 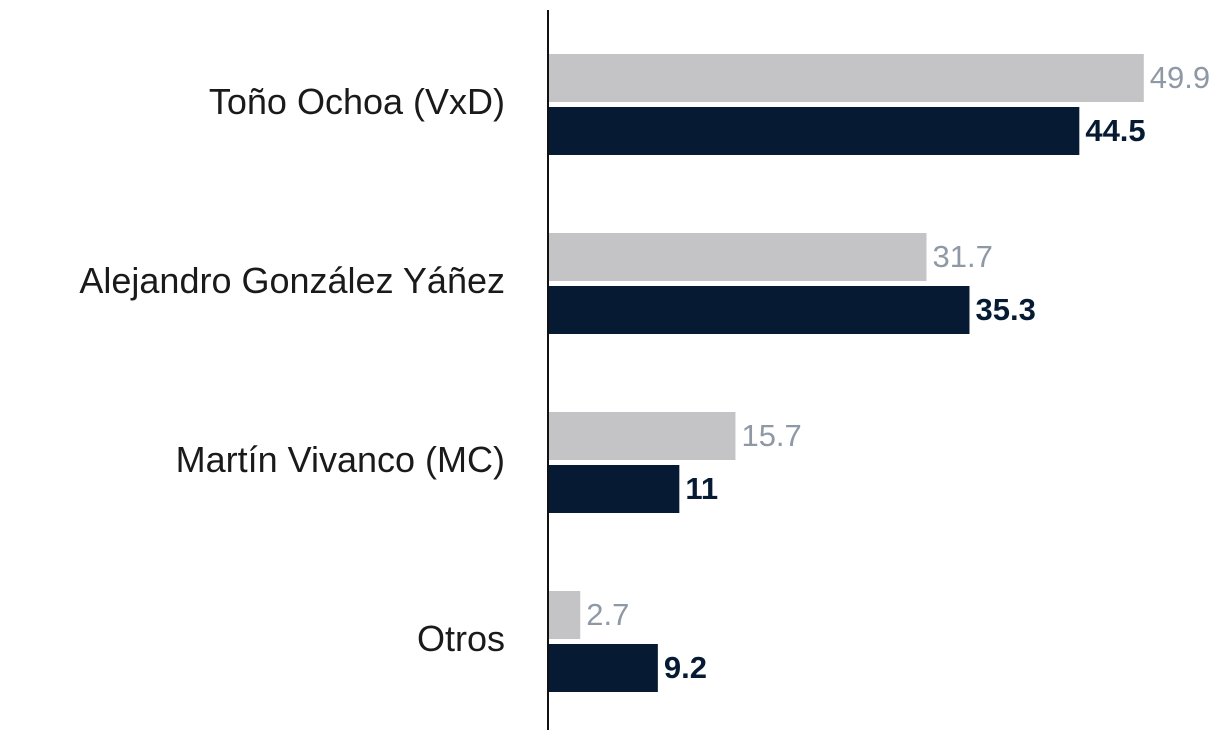 What do you see at coordinates (340, 459) in the screenshot?
I see `category-label: Martín Vivanco (MC)` at bounding box center [340, 459].